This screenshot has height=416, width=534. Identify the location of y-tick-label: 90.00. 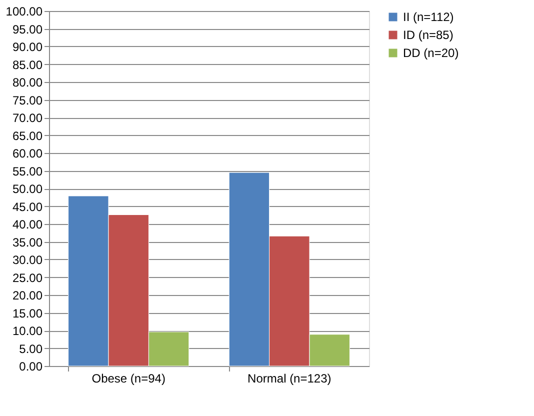
(27, 47).